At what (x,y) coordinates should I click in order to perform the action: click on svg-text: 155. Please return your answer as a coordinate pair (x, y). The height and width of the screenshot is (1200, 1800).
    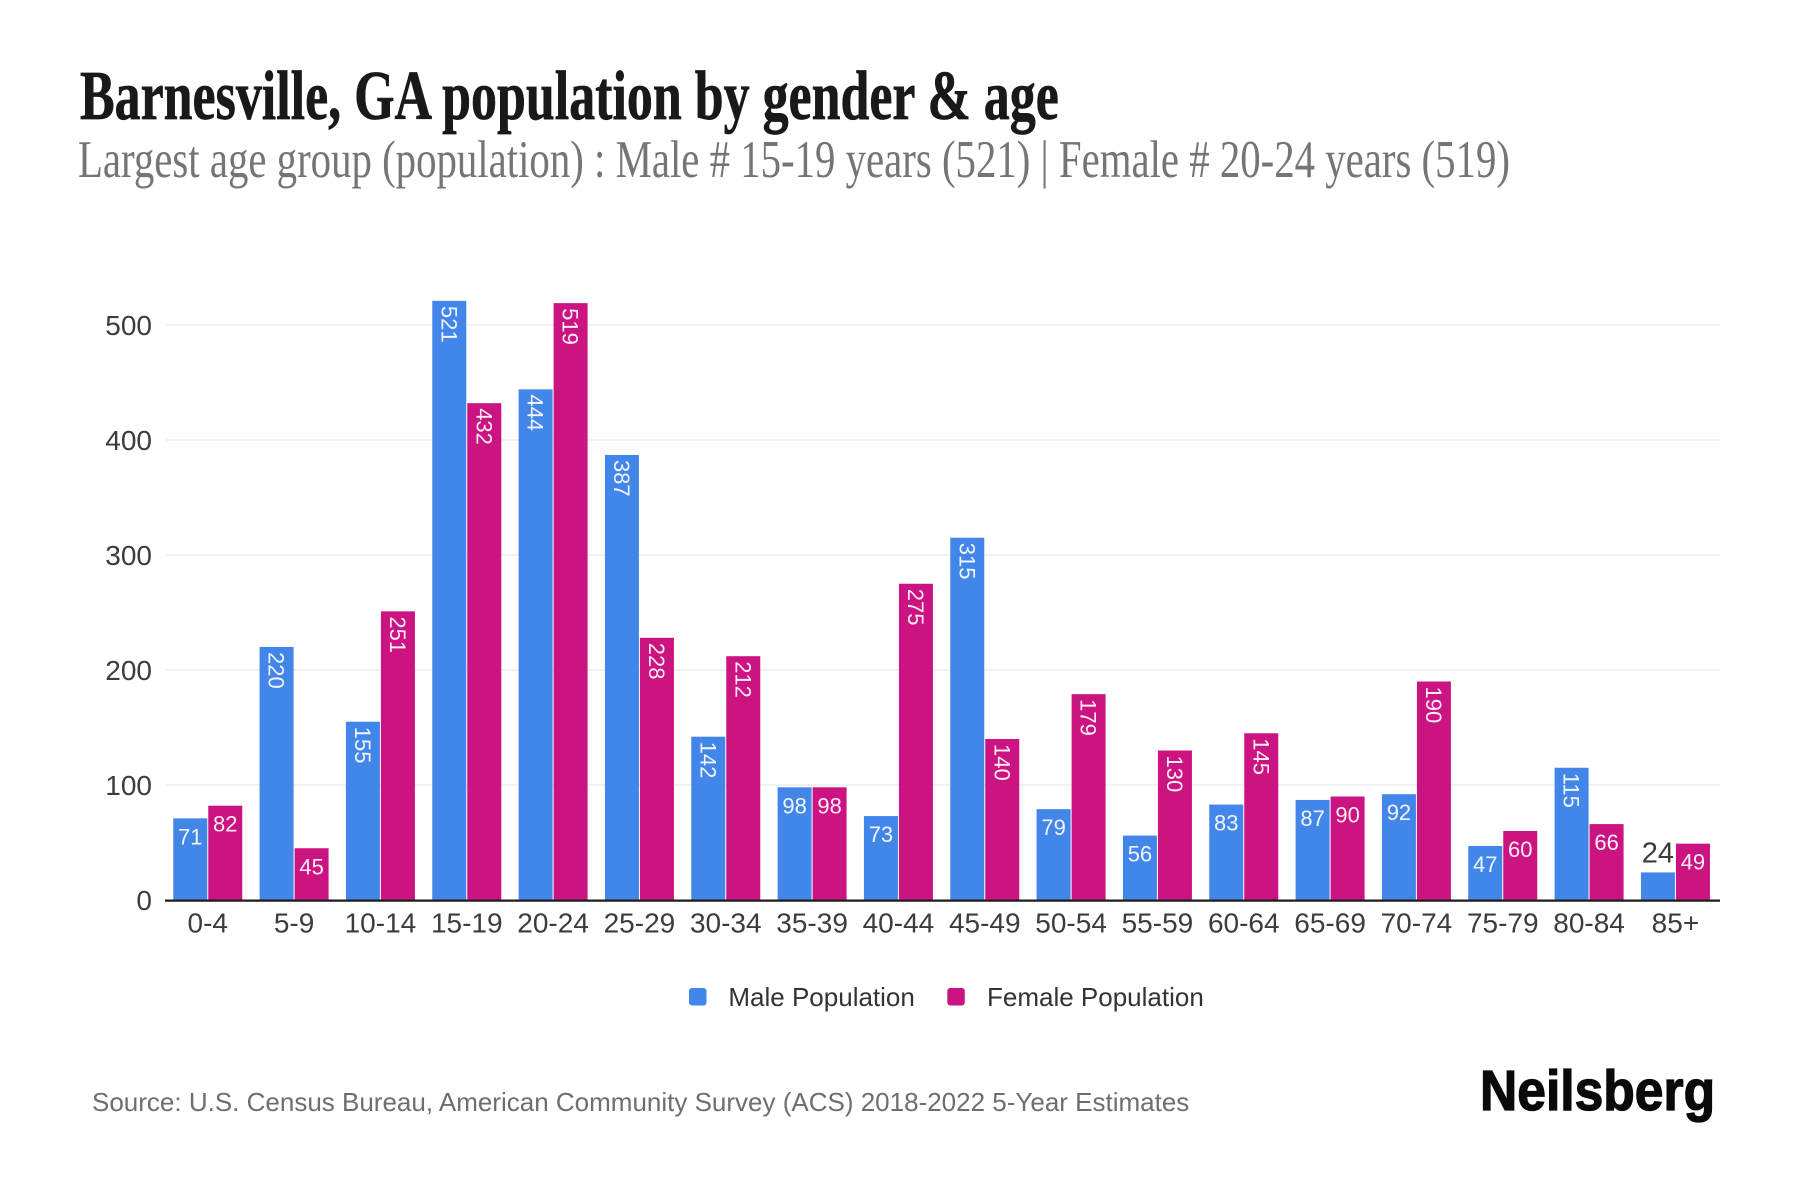
    Looking at the image, I should click on (362, 745).